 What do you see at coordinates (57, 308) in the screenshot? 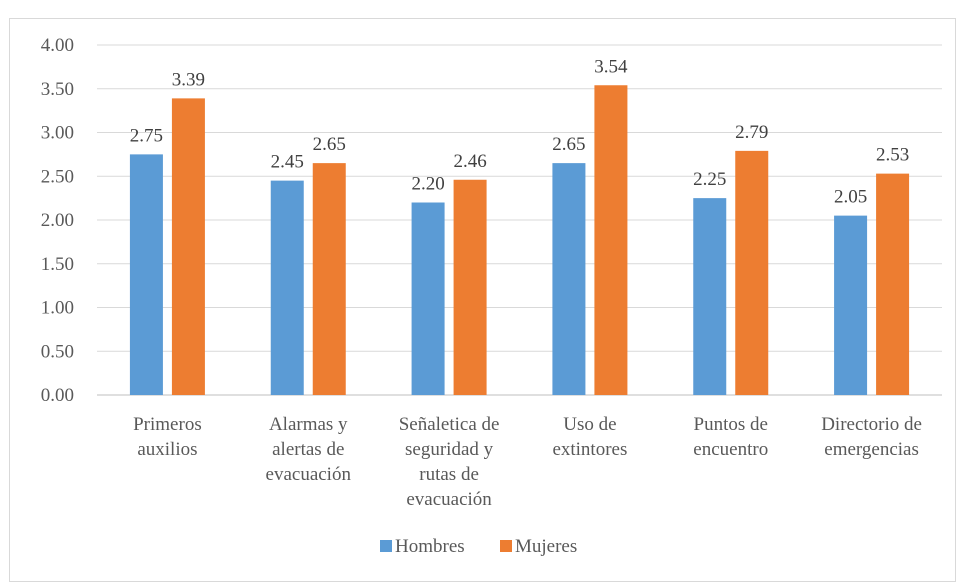
I see `y-tick-label: 1.00` at bounding box center [57, 308].